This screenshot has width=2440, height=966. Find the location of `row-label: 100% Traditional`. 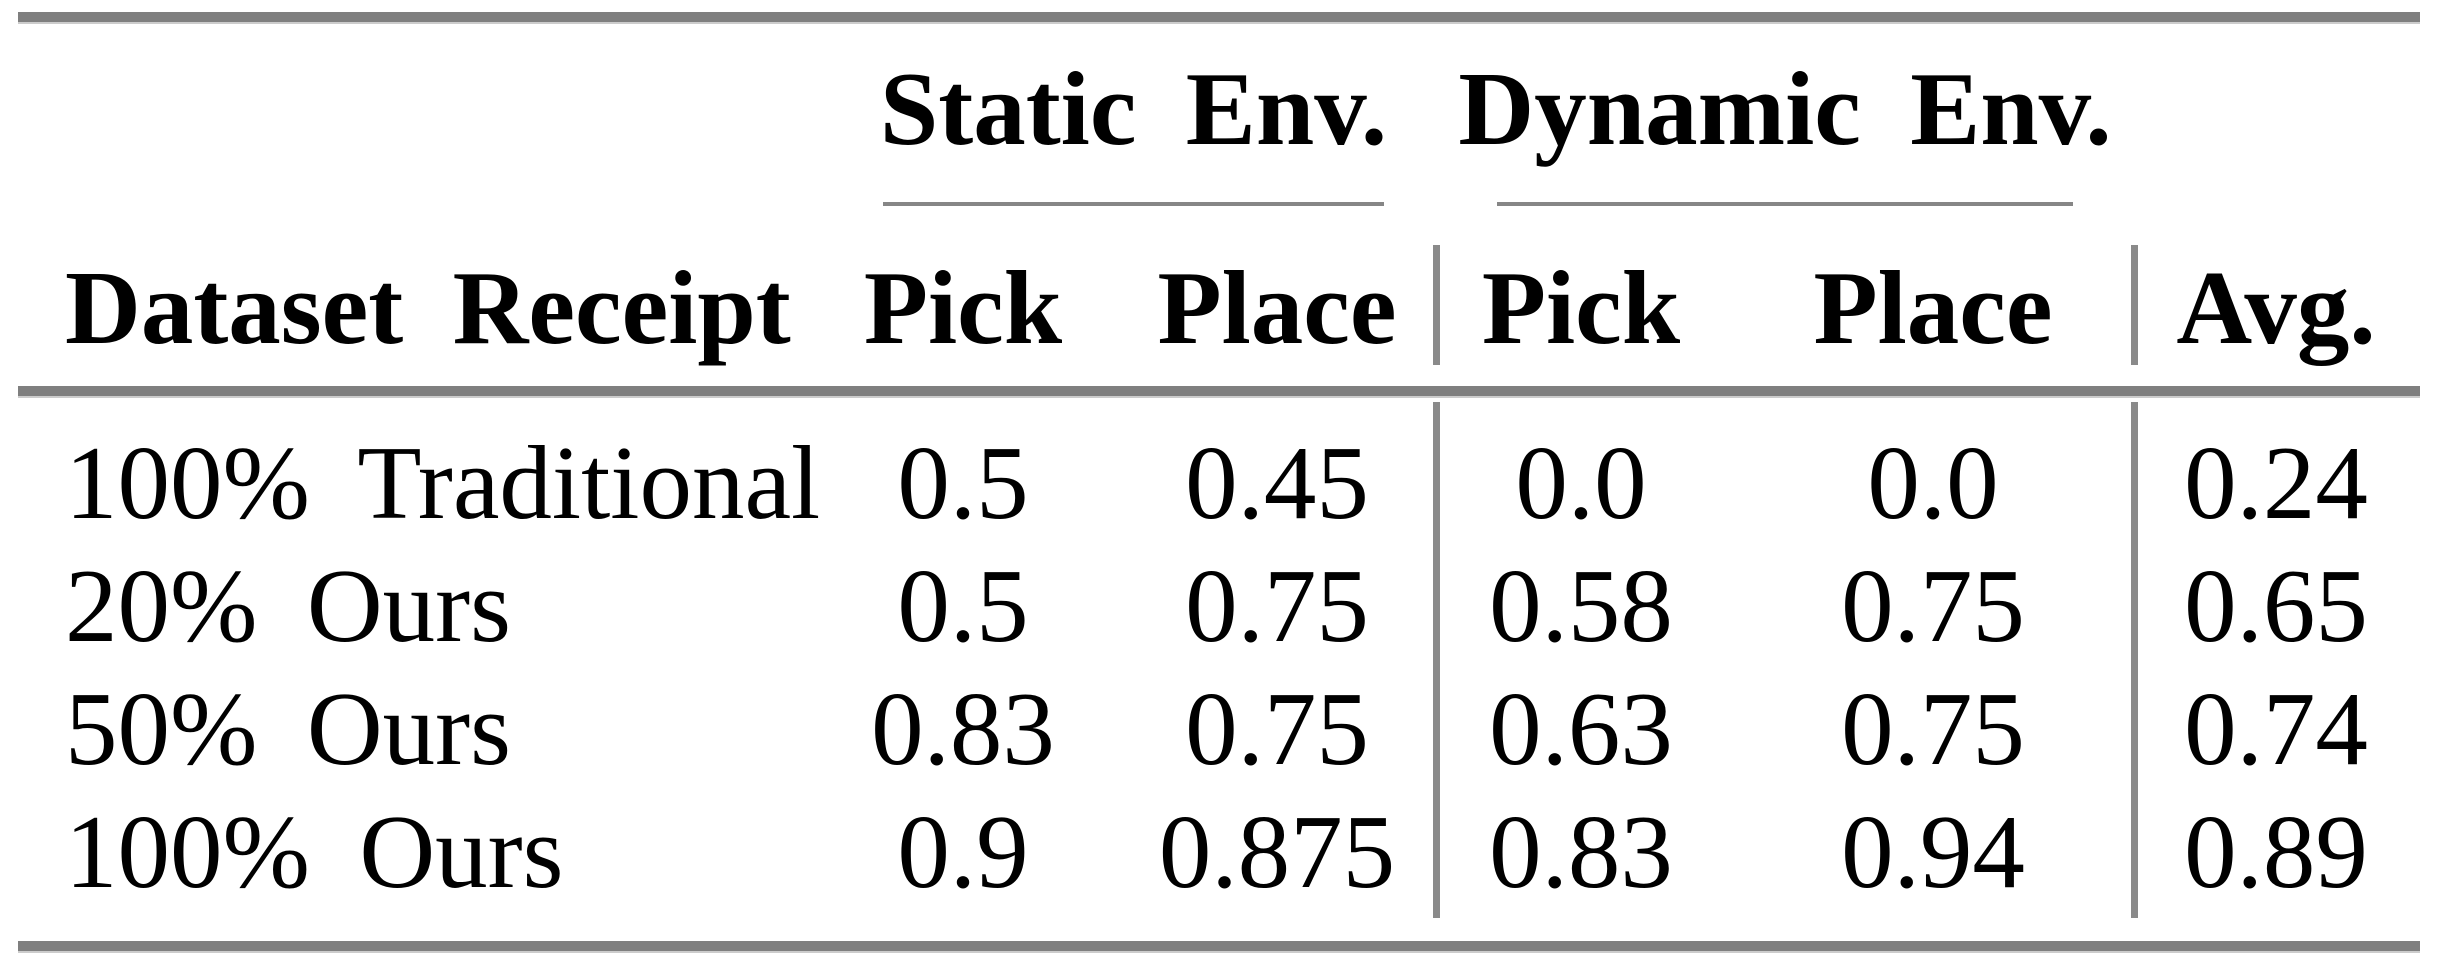

row-label: 100% Traditional is located at coordinates (443, 482).